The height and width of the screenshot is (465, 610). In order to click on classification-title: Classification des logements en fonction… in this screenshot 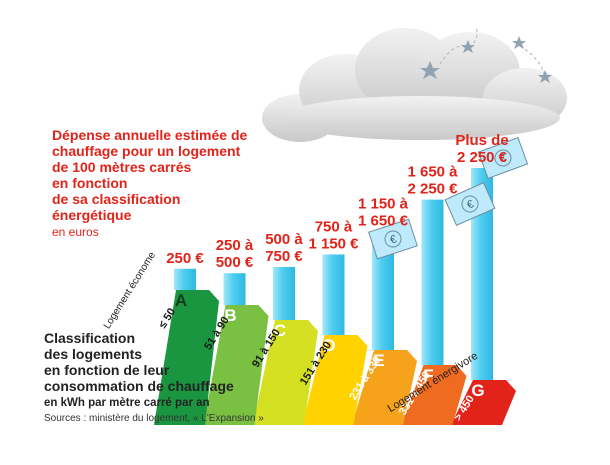, I will do `click(139, 362)`.